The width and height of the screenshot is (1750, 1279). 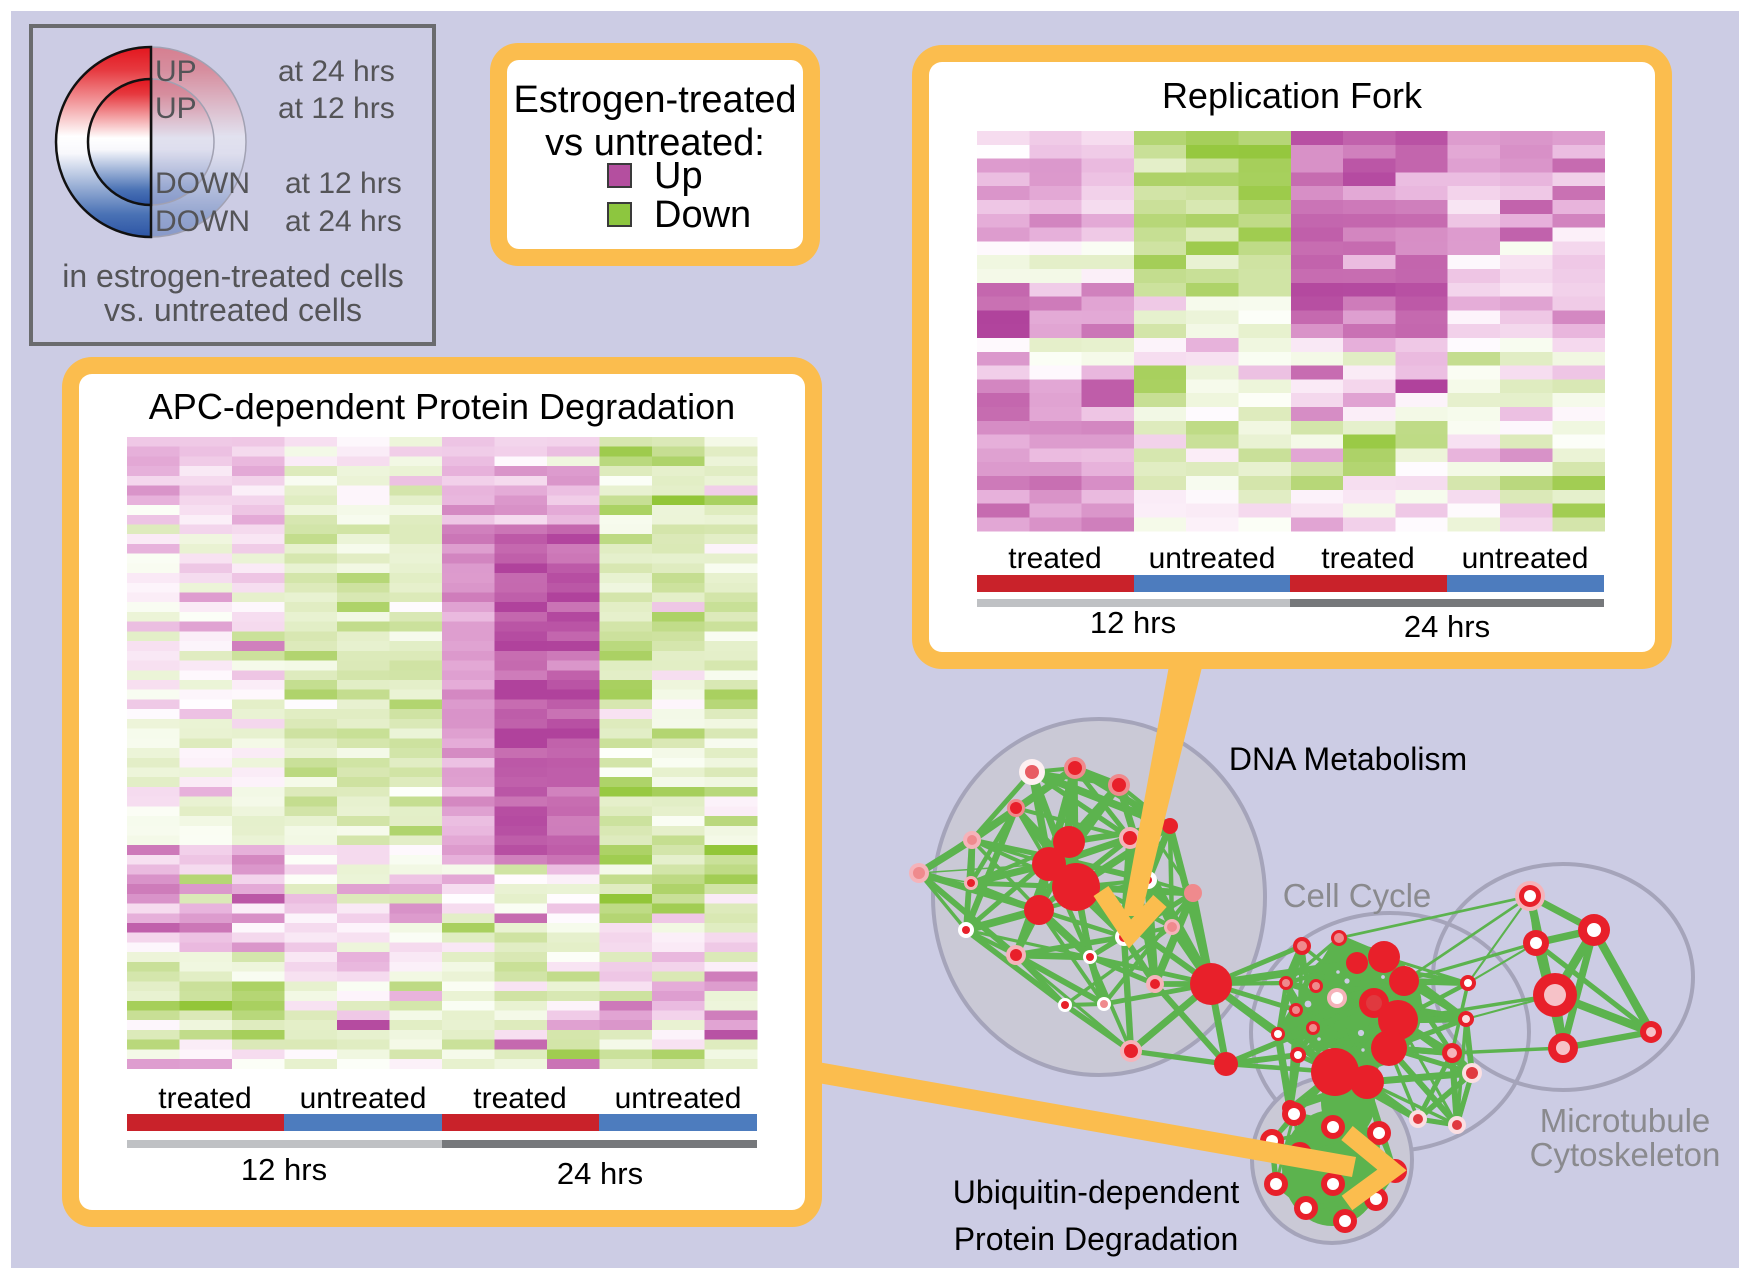 I want to click on svg-text: Replication Fork, so click(x=1292, y=95).